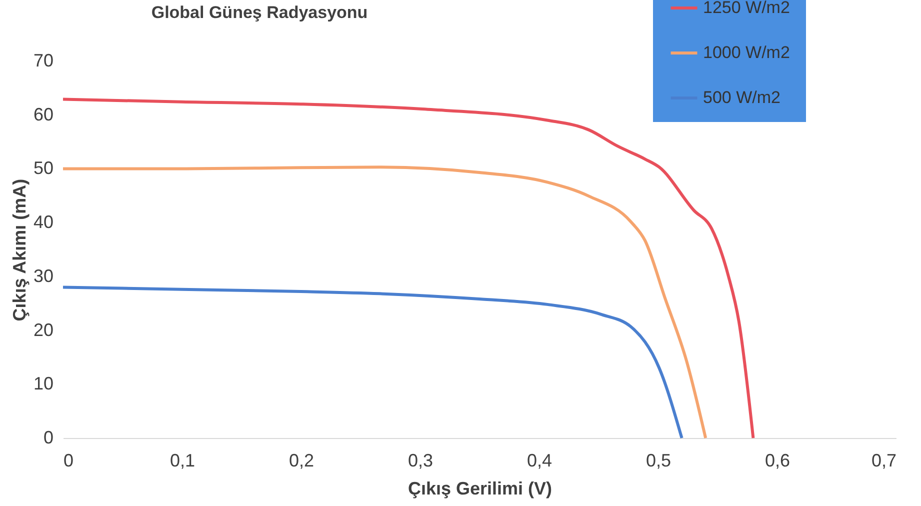  I want to click on y-tick-label: 30, so click(43, 276).